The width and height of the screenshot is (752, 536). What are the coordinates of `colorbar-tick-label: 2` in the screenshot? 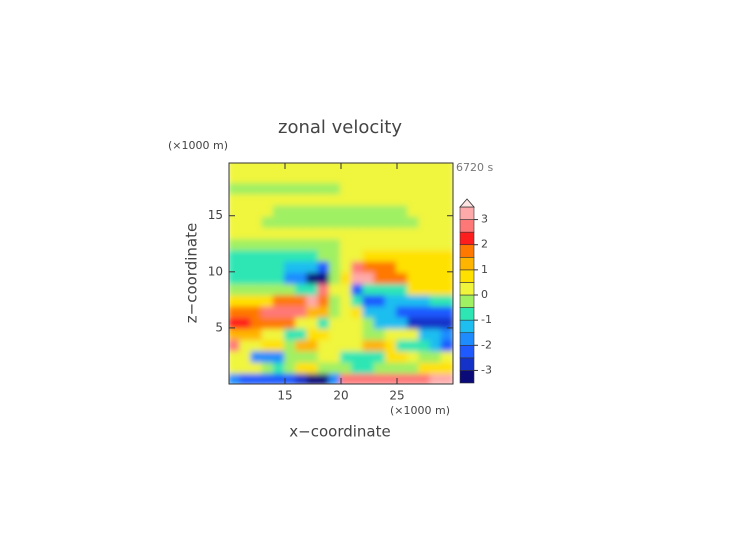 It's located at (484, 244).